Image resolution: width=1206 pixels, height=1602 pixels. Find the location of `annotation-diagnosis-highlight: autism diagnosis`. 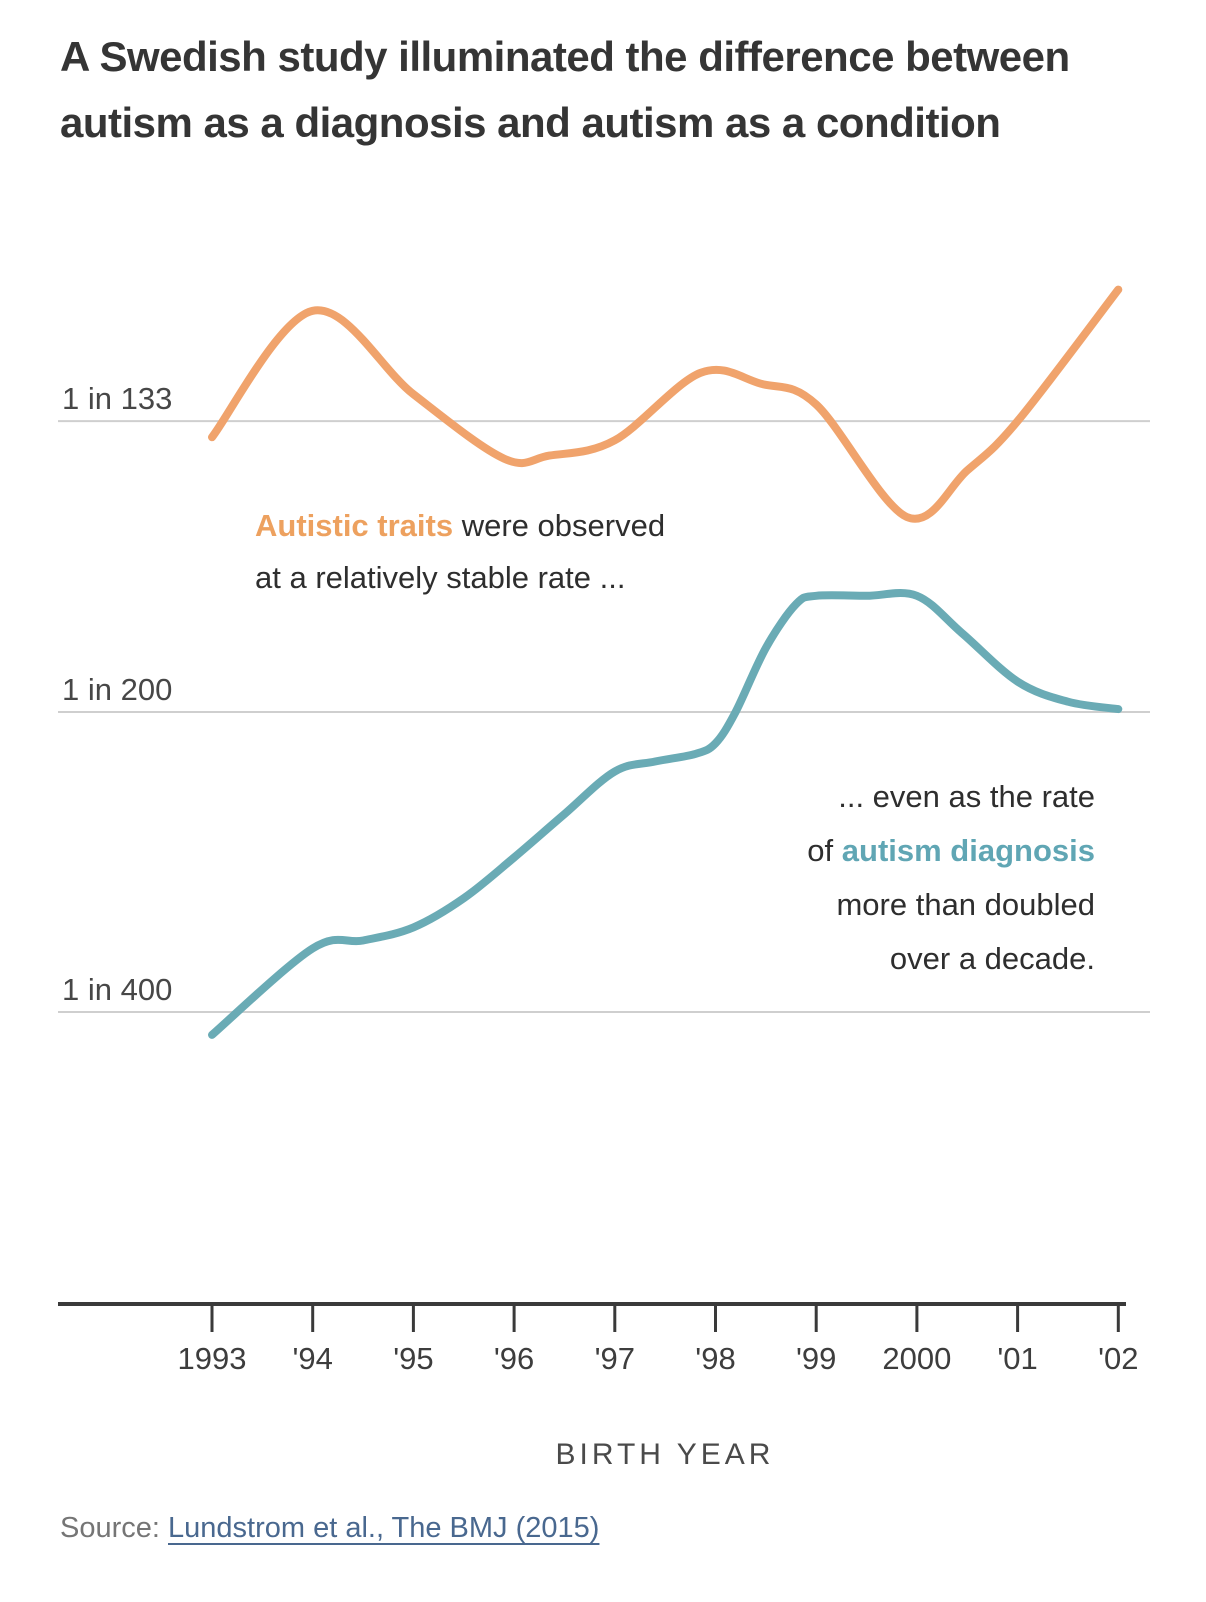

annotation-diagnosis-highlight: autism diagnosis is located at coordinates (968, 850).